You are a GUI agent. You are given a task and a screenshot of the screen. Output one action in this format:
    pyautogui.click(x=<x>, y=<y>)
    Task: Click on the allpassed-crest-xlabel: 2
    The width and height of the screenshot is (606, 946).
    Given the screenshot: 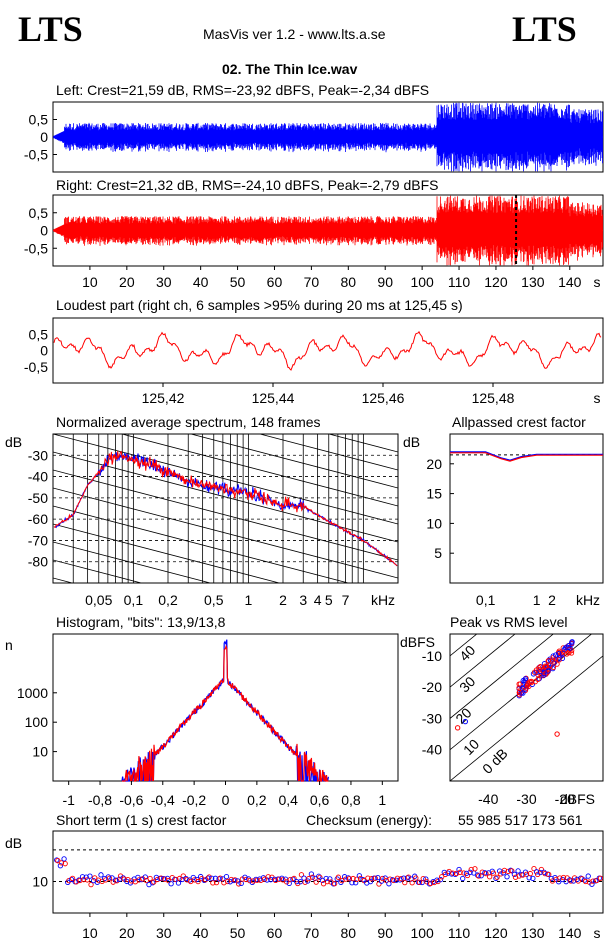 What is the action you would take?
    pyautogui.click(x=552, y=600)
    